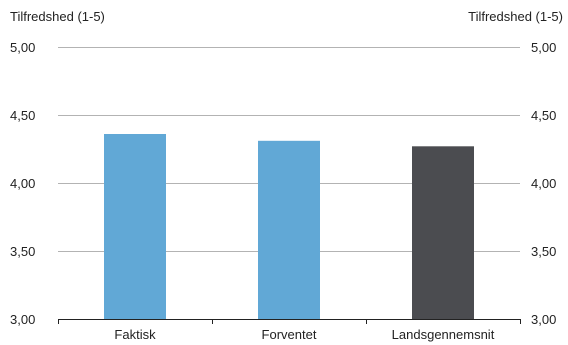  What do you see at coordinates (135, 334) in the screenshot?
I see `x-tick-label: Faktisk` at bounding box center [135, 334].